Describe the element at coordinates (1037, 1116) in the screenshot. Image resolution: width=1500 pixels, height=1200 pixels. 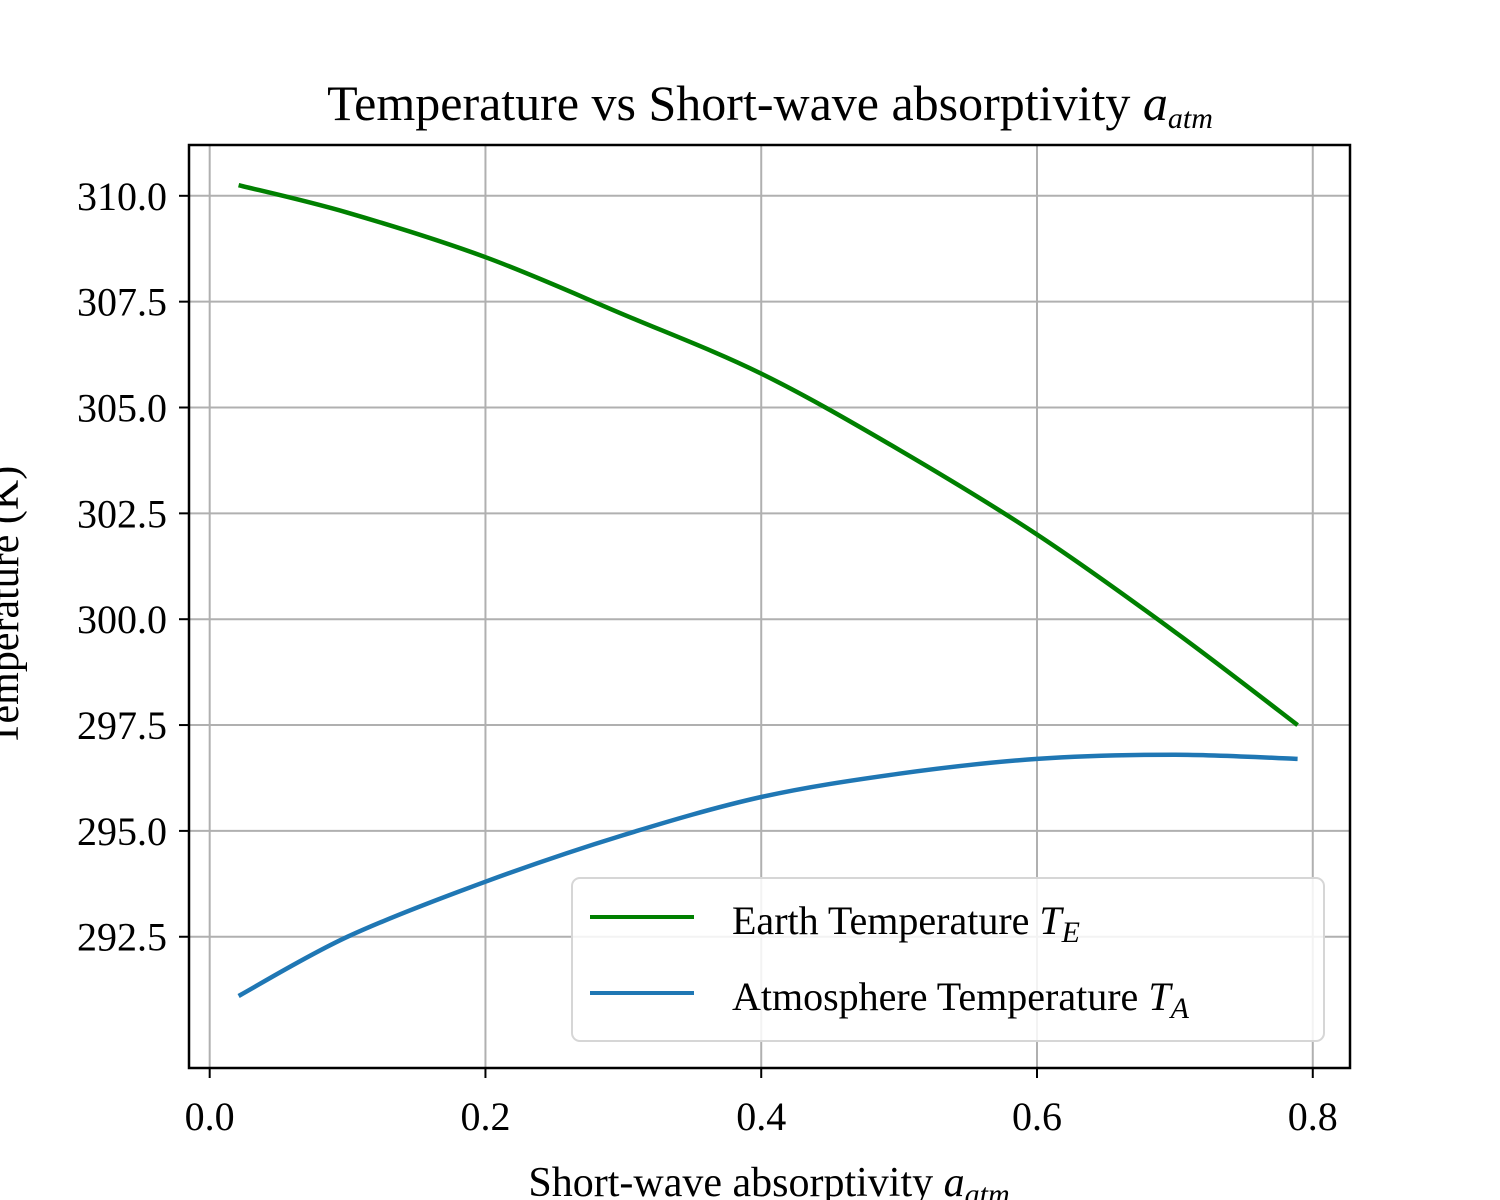
I see `x-tick-label: 0.6` at that location.